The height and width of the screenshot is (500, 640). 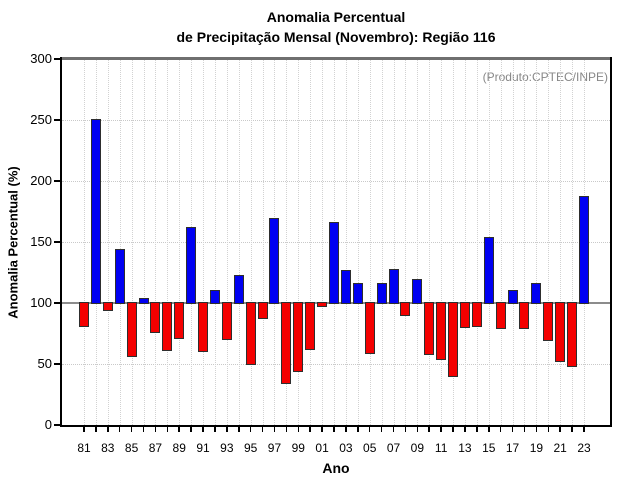 I want to click on gridline-x-1998, so click(x=287, y=242).